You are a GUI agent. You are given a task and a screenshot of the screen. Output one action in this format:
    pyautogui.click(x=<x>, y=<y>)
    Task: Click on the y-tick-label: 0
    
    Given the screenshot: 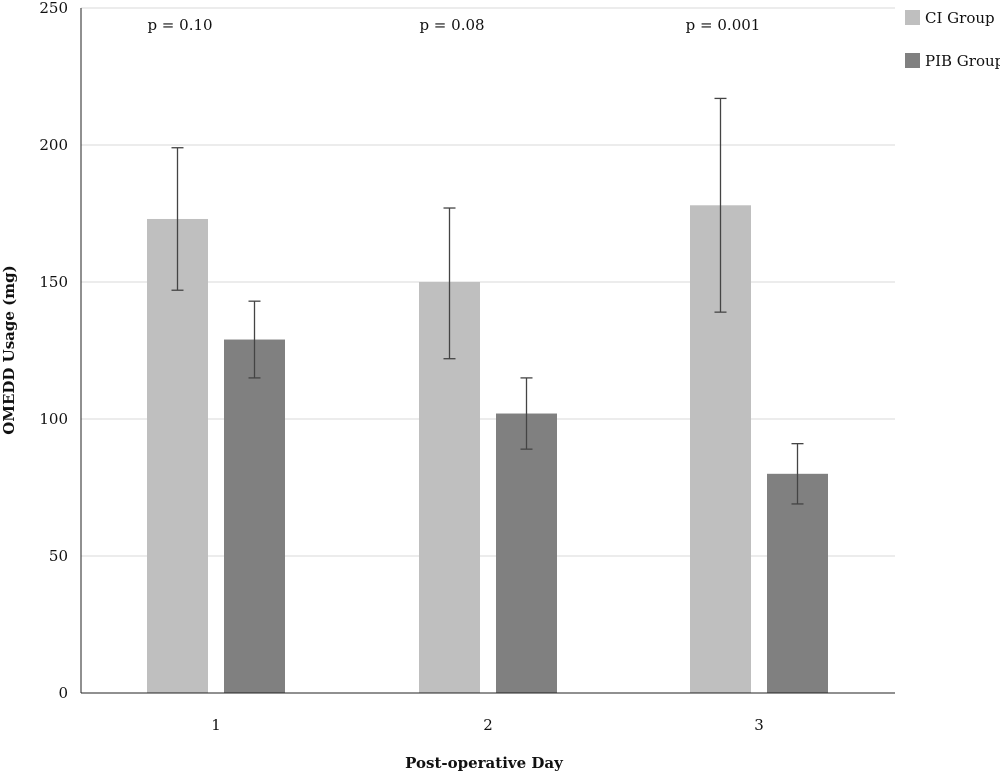 What is the action you would take?
    pyautogui.click(x=63, y=693)
    